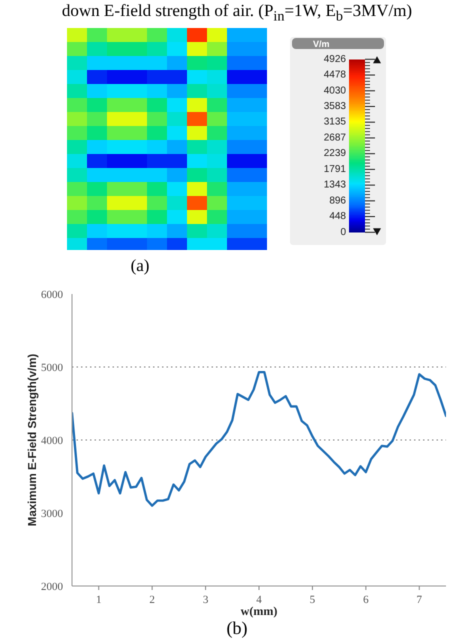  What do you see at coordinates (52, 586) in the screenshot?
I see `y-tick-label: 2000` at bounding box center [52, 586].